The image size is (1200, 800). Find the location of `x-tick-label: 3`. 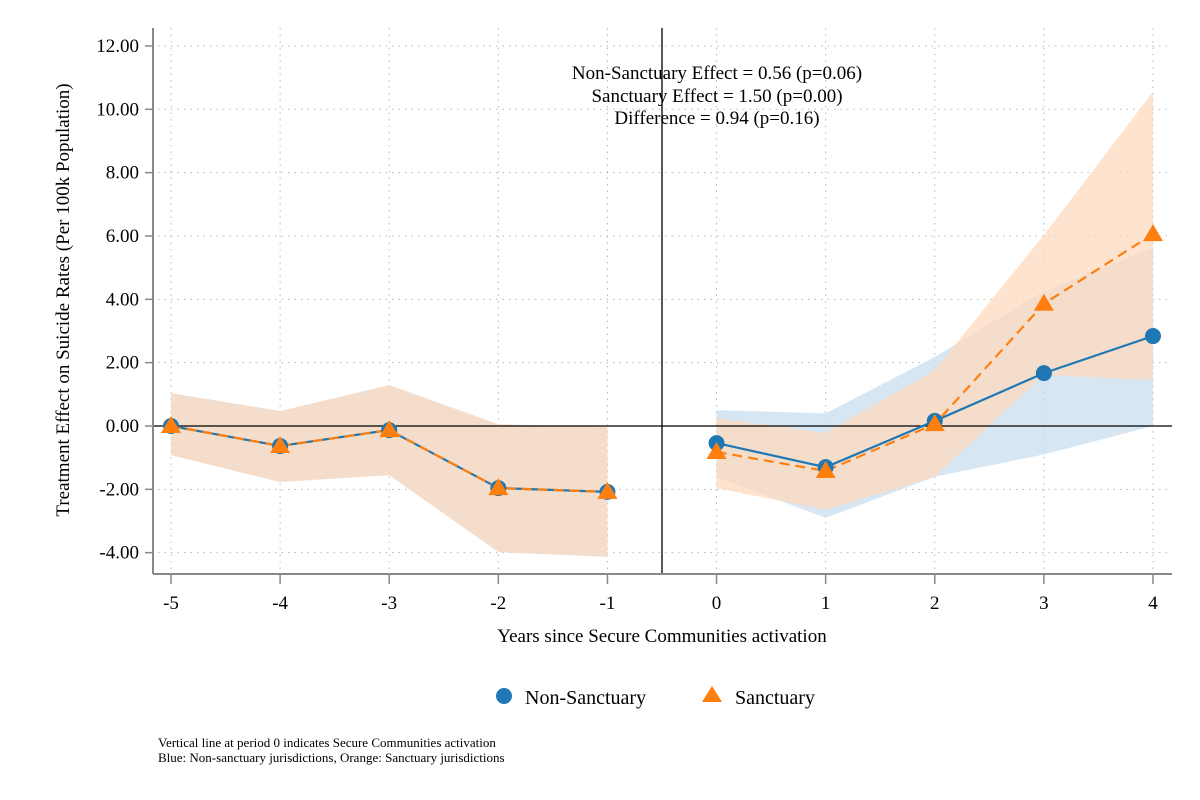

x-tick-label: 3 is located at coordinates (1044, 603).